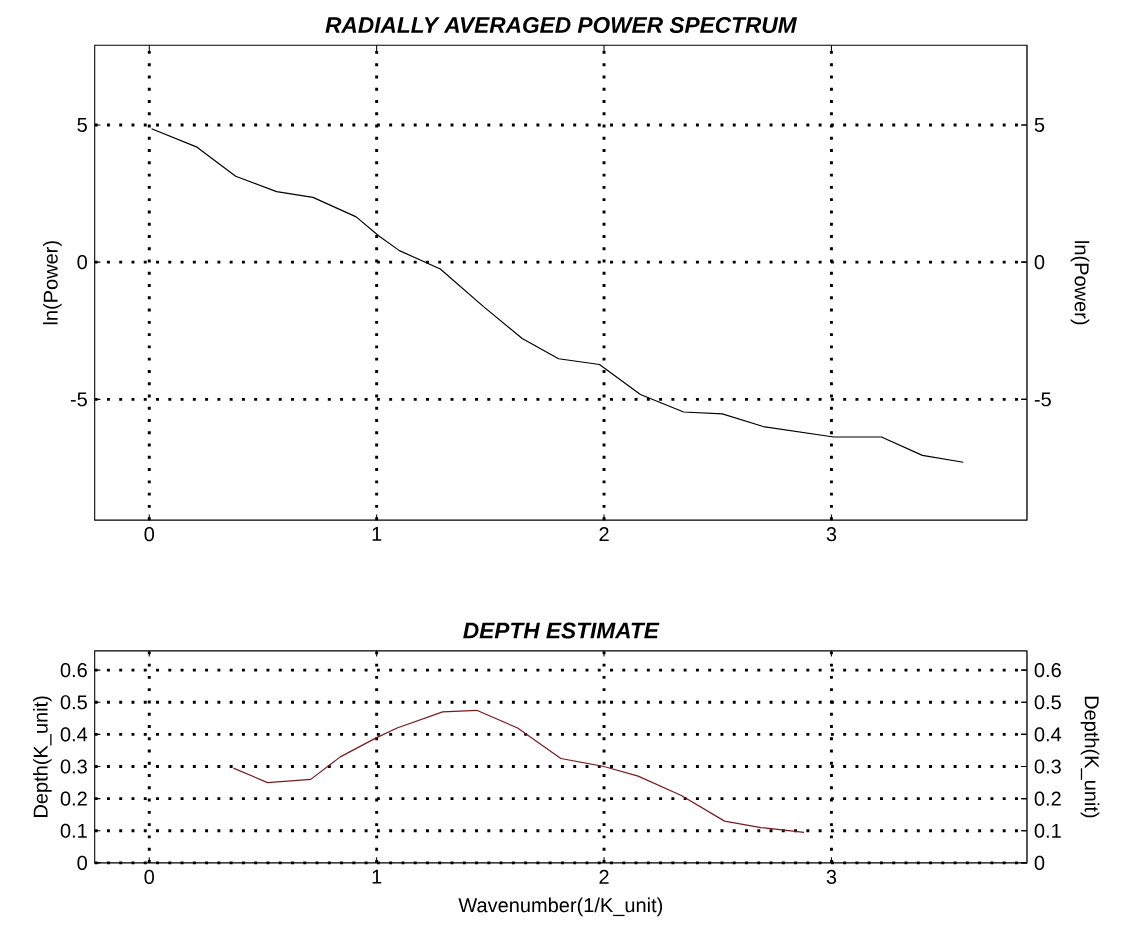 Image resolution: width=1131 pixels, height=948 pixels. What do you see at coordinates (73, 702) in the screenshot?
I see `y-tick-label: 0.5` at bounding box center [73, 702].